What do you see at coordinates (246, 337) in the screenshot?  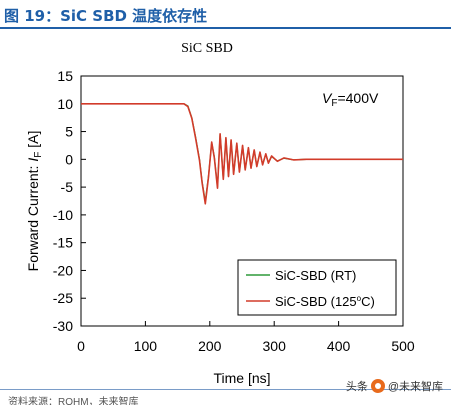 I see `x-axis: 0 100 200 300 400 500` at bounding box center [246, 337].